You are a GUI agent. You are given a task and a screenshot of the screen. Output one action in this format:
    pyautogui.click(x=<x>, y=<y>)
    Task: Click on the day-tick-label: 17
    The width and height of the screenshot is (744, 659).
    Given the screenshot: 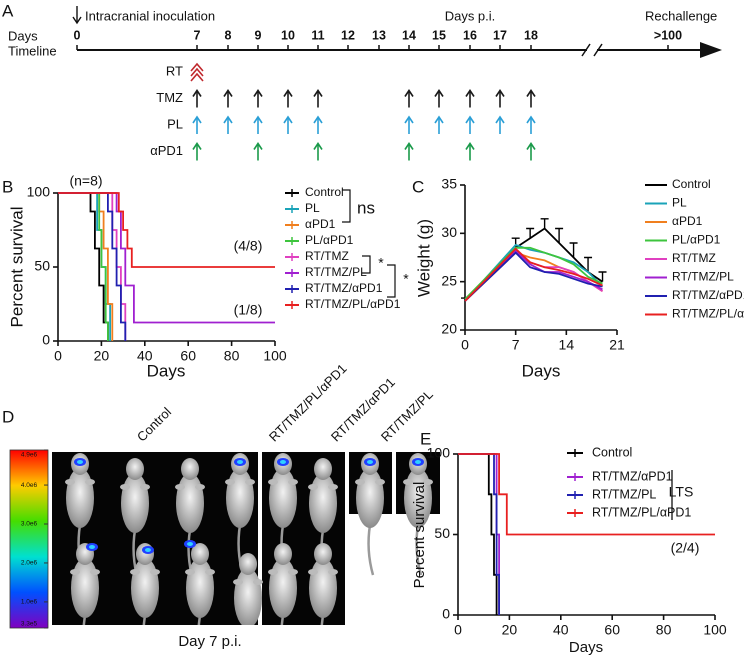 What is the action you would take?
    pyautogui.click(x=500, y=35)
    